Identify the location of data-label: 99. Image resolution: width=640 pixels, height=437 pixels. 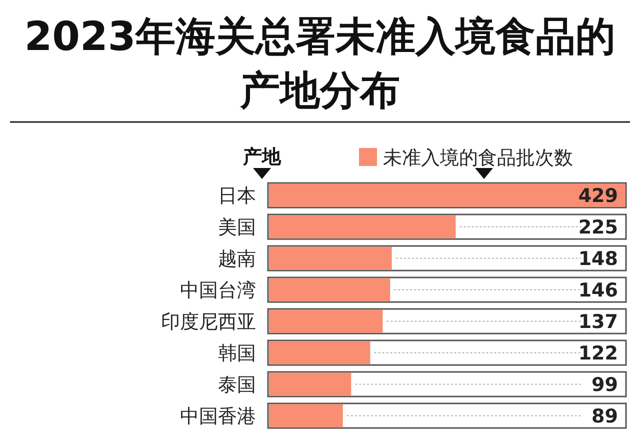
(605, 385).